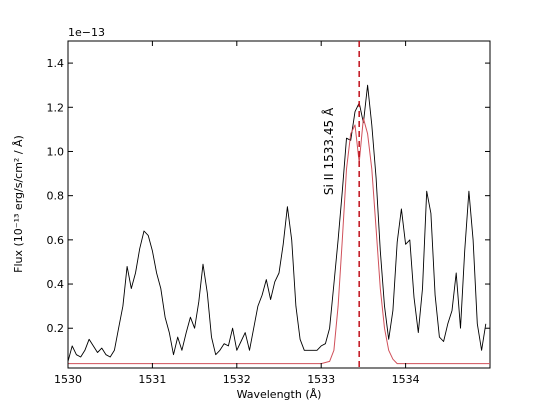  I want to click on y-tick-label: 1.0, so click(56, 151).